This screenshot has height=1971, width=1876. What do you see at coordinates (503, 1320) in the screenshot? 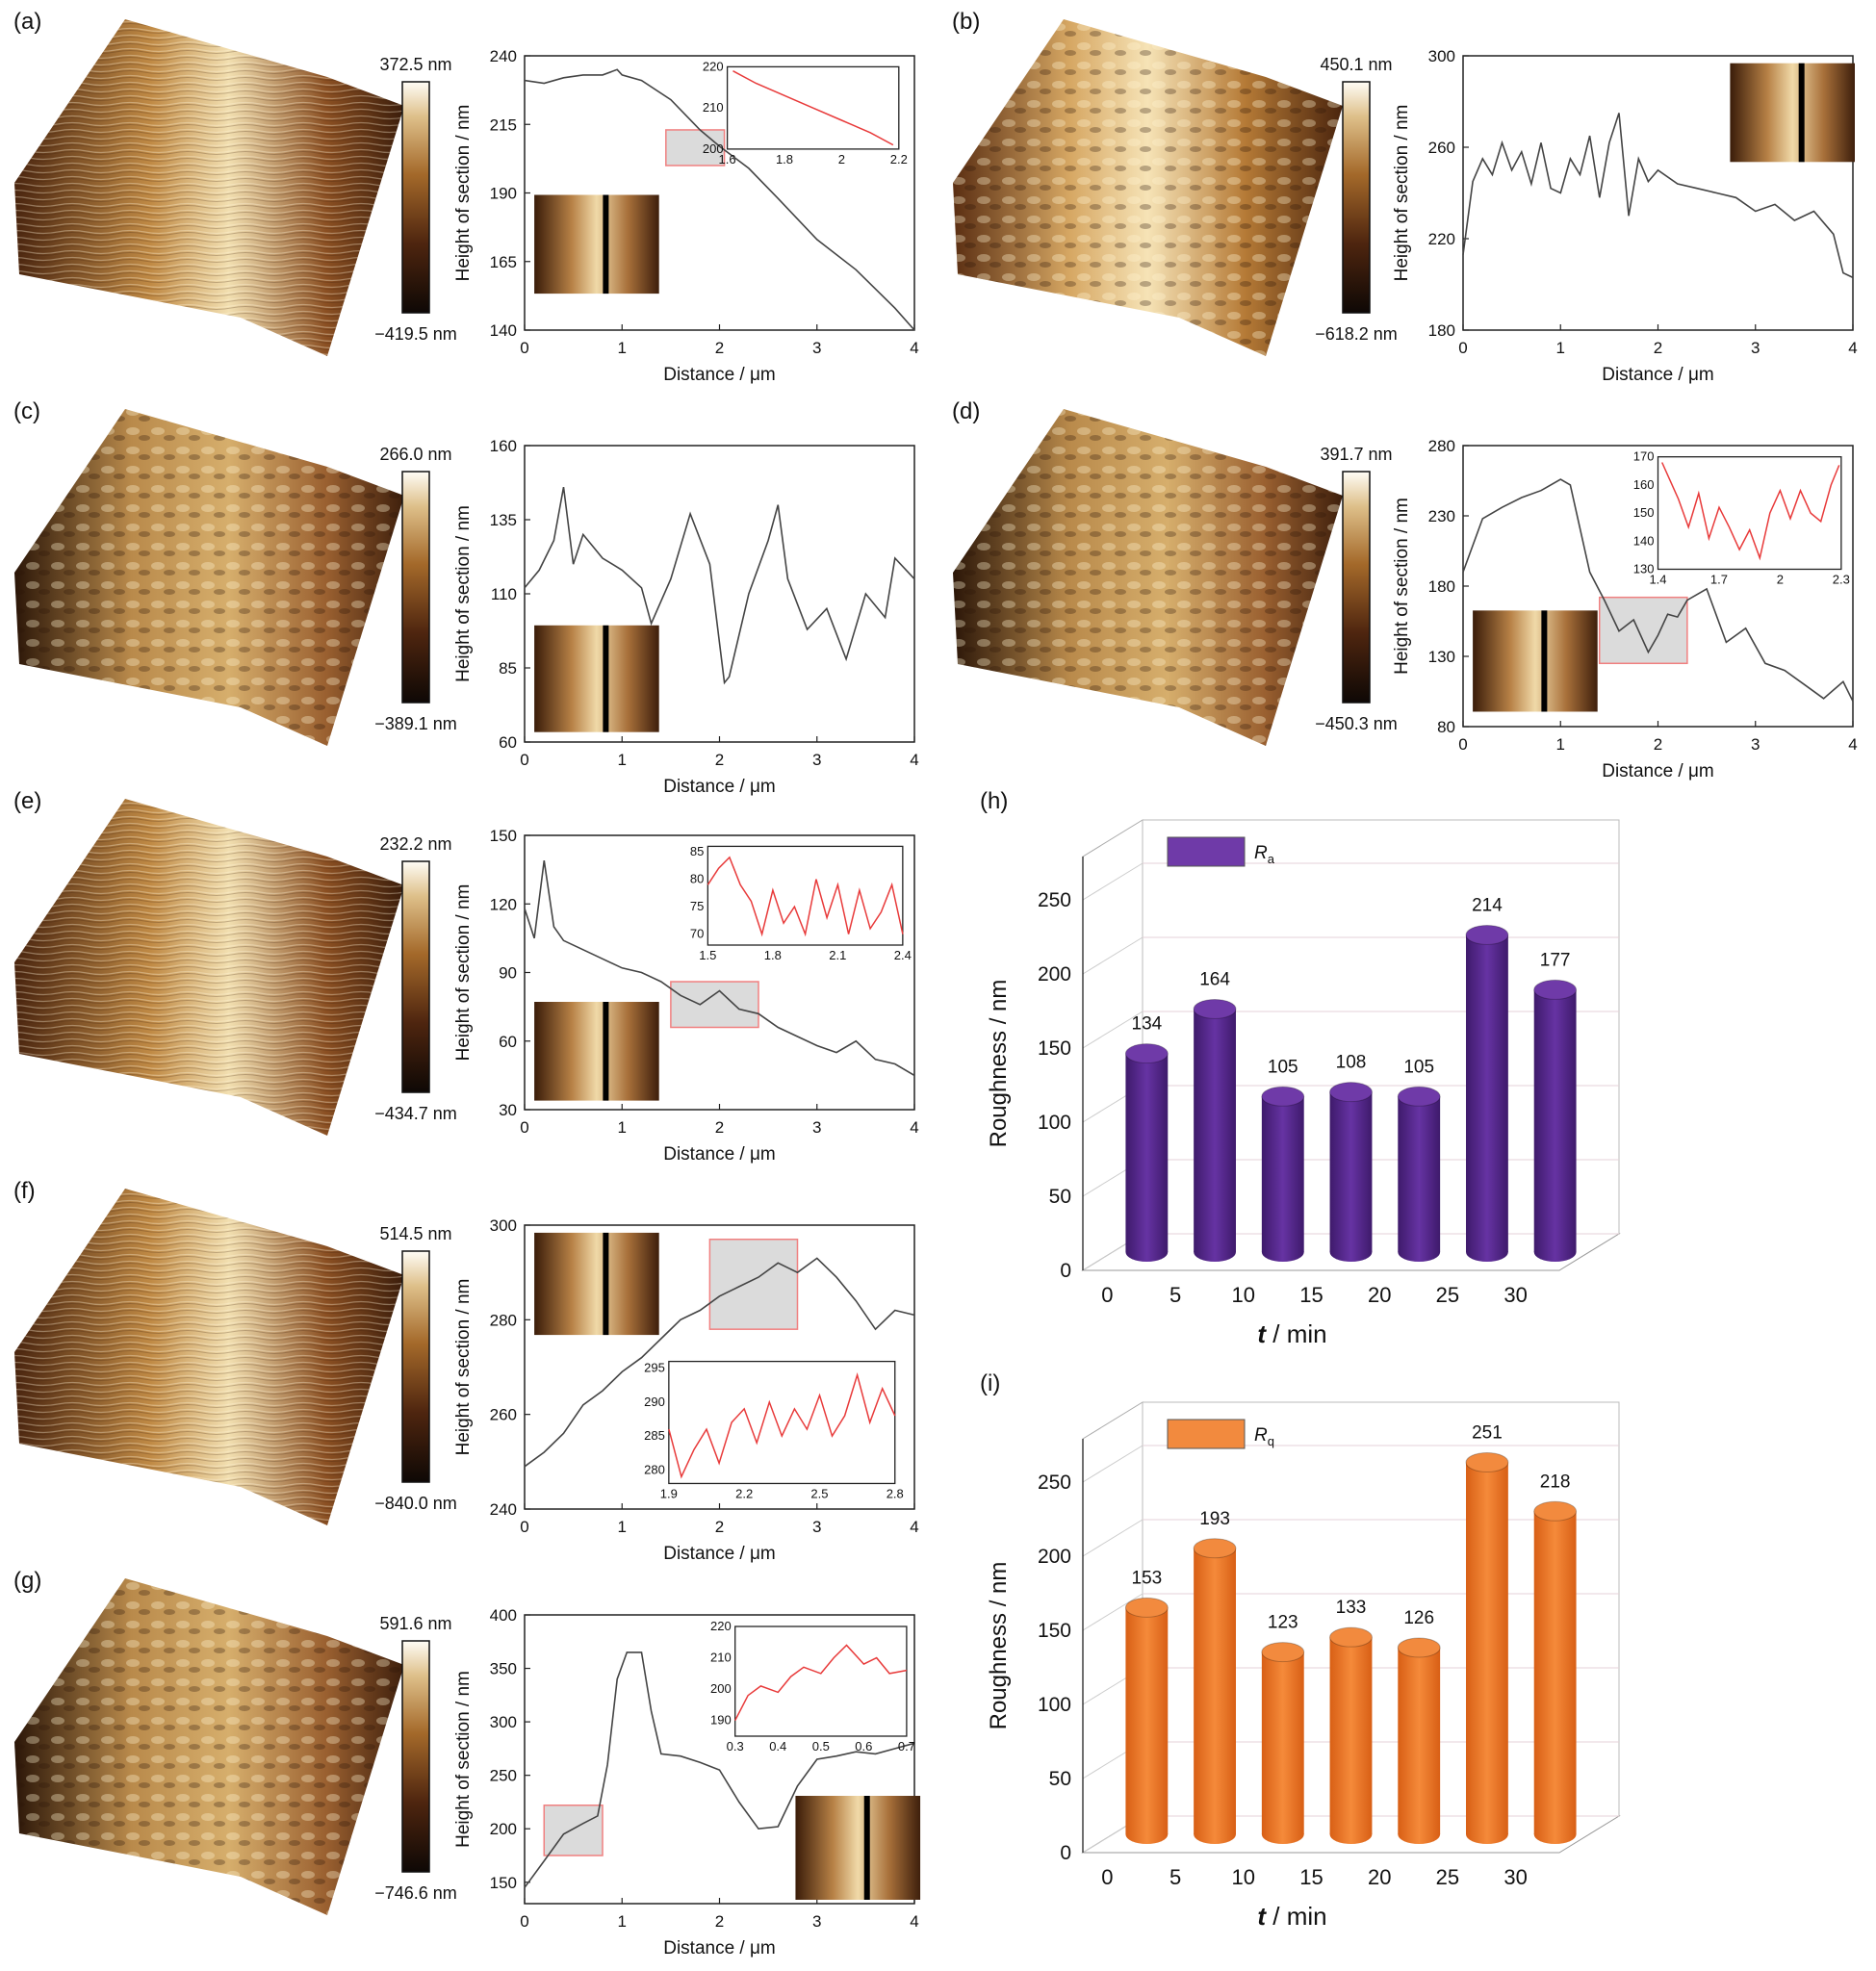
I see `y-tick-label: 280` at bounding box center [503, 1320].